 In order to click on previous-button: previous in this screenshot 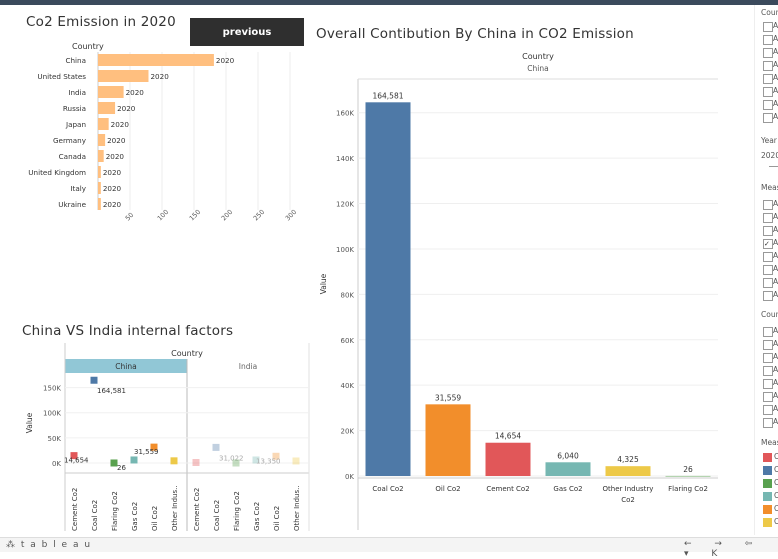, I will do `click(247, 32)`.